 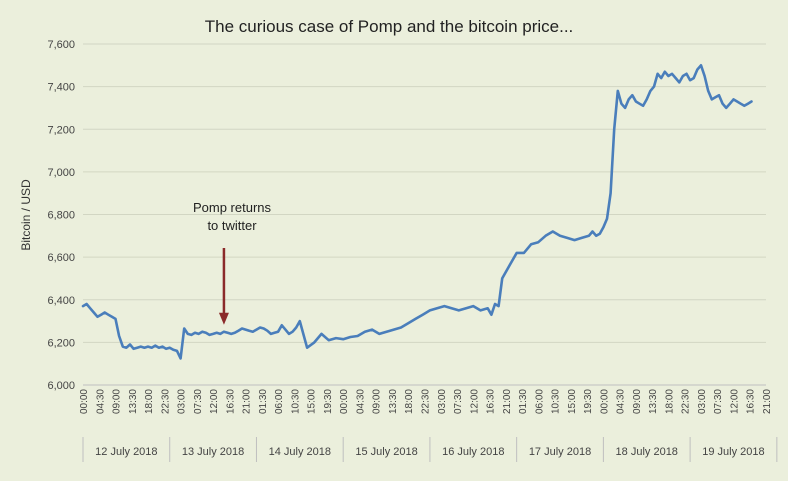 What do you see at coordinates (647, 452) in the screenshot?
I see `day-label: 18 July 2018` at bounding box center [647, 452].